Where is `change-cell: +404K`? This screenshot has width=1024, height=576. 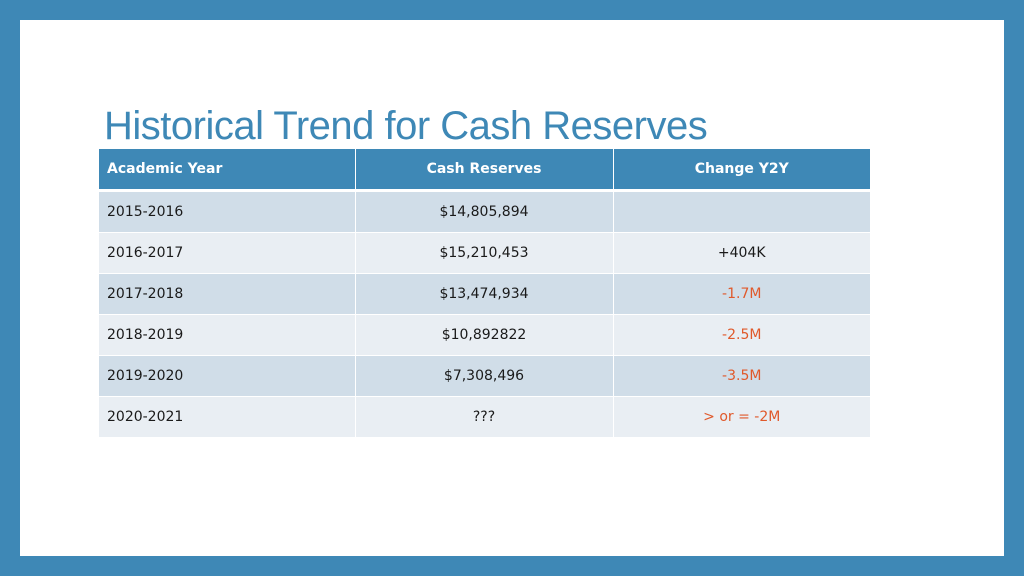
change-cell: +404K is located at coordinates (741, 253).